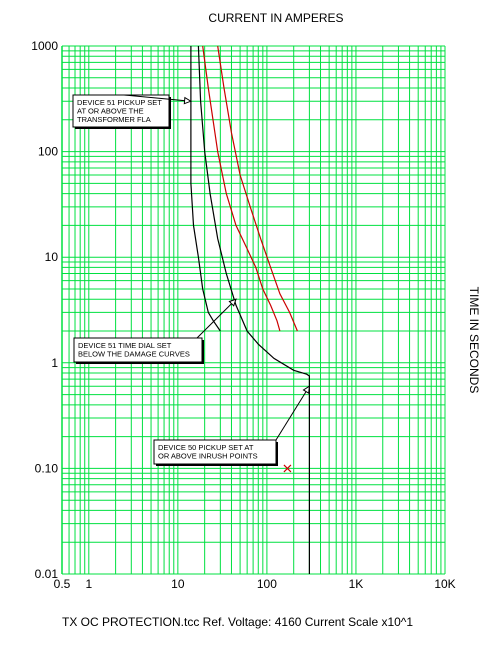 This screenshot has height=646, width=500. Describe the element at coordinates (178, 584) in the screenshot. I see `x-tick-label: 10` at that location.